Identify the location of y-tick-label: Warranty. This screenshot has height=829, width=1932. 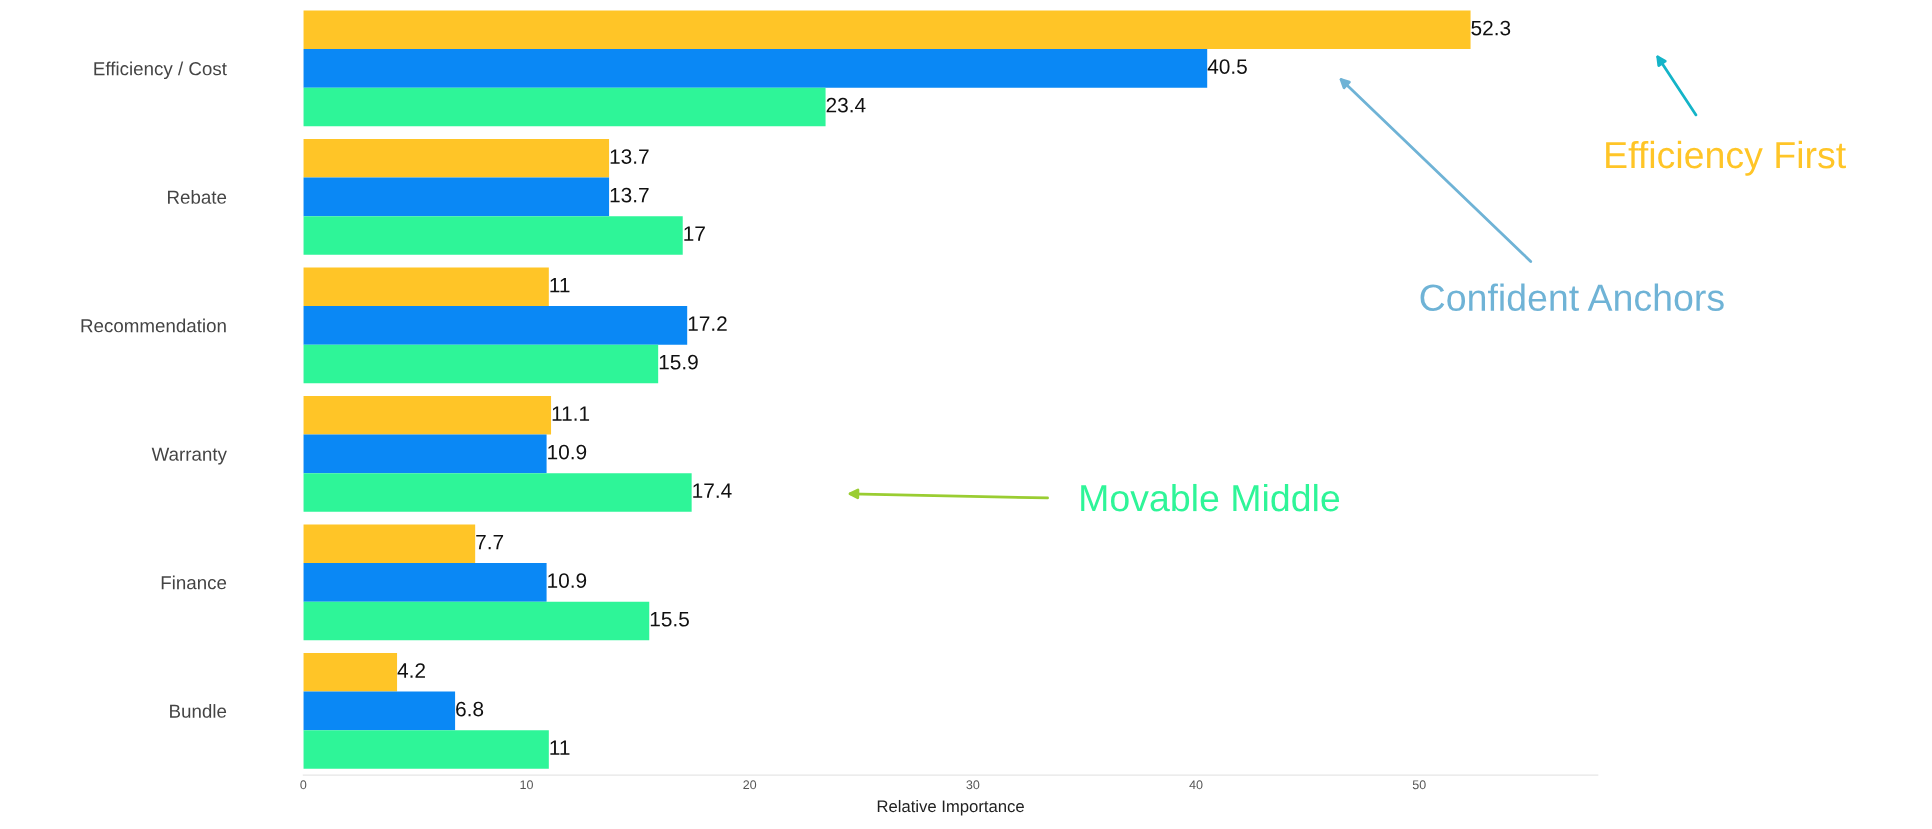
(189, 456).